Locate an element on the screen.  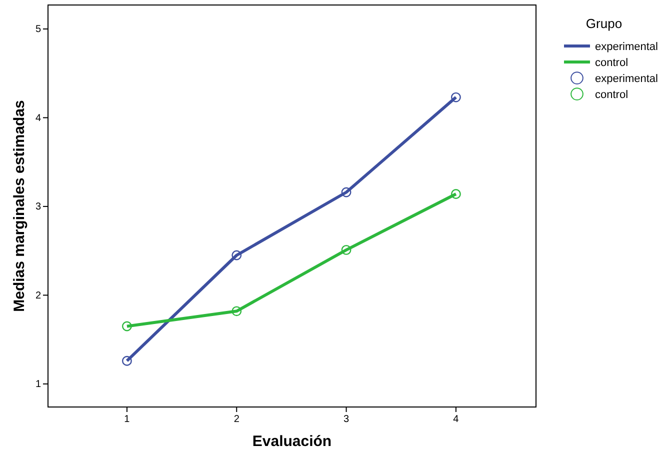
y-axis-title: Medias marginales estimadas is located at coordinates (19, 206).